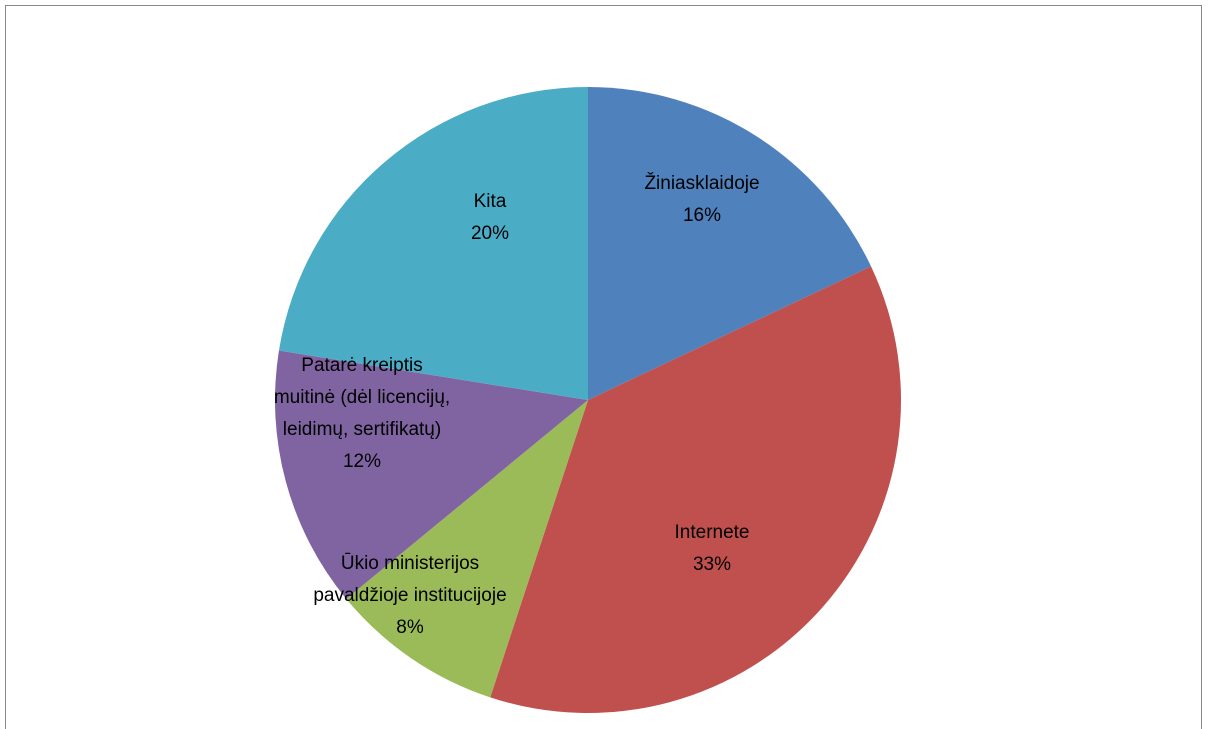 The width and height of the screenshot is (1209, 729). I want to click on category-label: Internete, so click(712, 532).